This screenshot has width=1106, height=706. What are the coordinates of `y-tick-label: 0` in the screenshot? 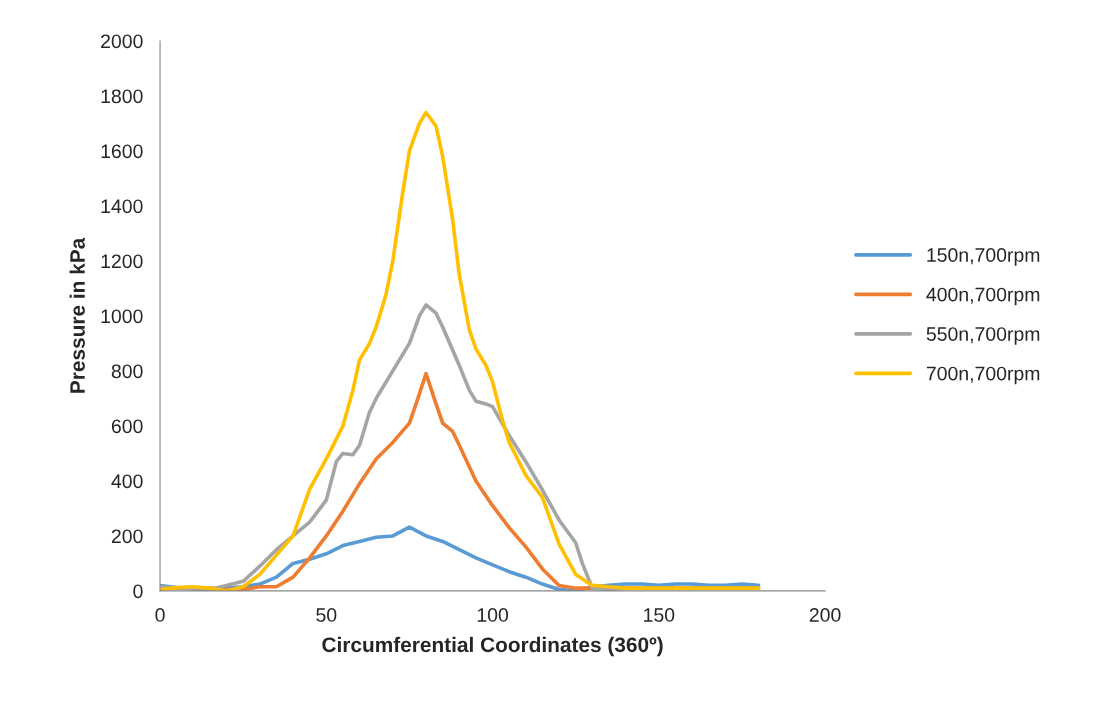 It's located at (138, 591).